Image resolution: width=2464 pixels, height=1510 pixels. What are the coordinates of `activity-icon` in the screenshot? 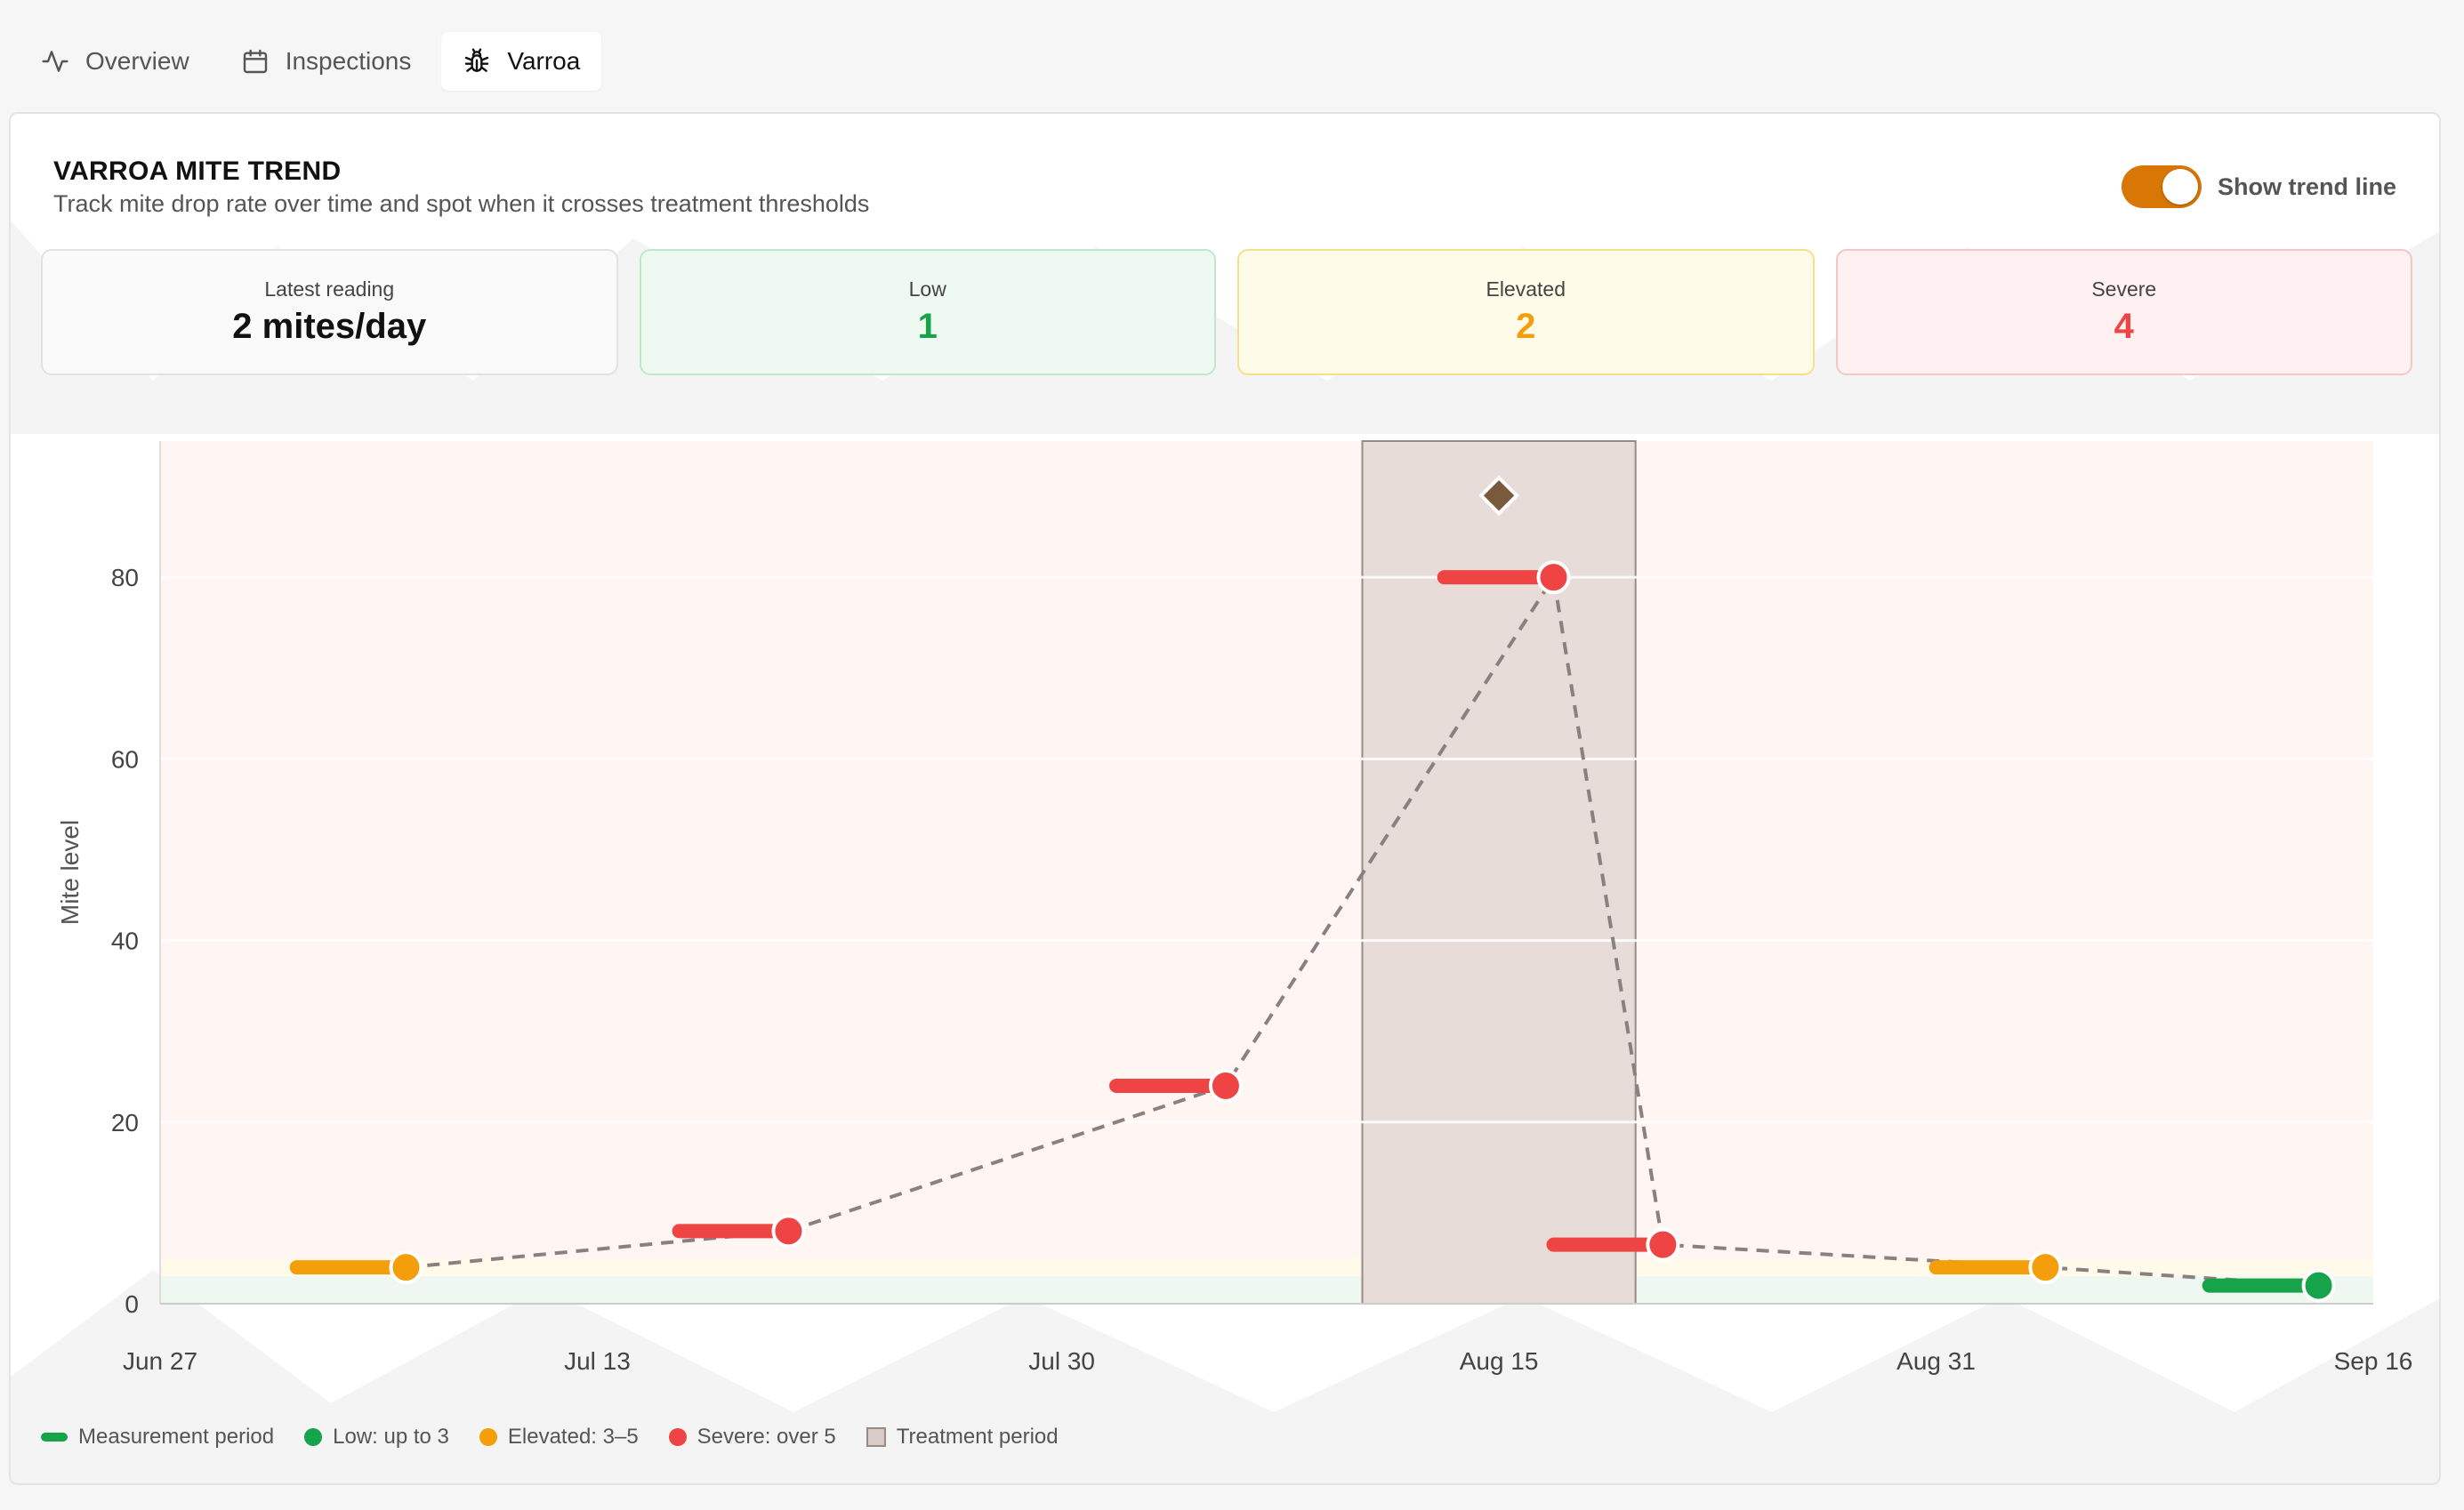 It's located at (55, 61).